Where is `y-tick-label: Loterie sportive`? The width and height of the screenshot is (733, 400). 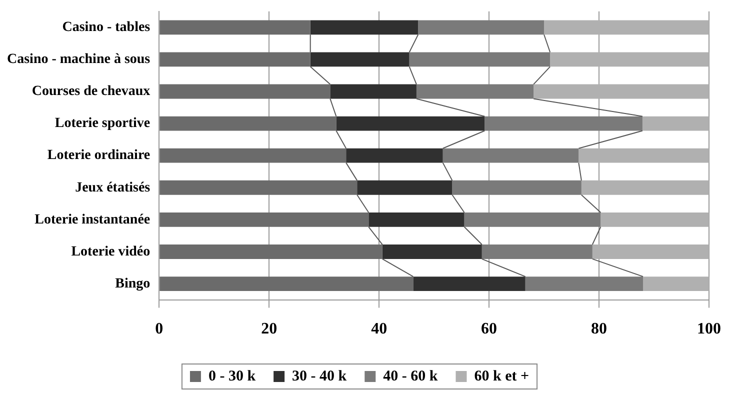
y-tick-label: Loterie sportive is located at coordinates (102, 124).